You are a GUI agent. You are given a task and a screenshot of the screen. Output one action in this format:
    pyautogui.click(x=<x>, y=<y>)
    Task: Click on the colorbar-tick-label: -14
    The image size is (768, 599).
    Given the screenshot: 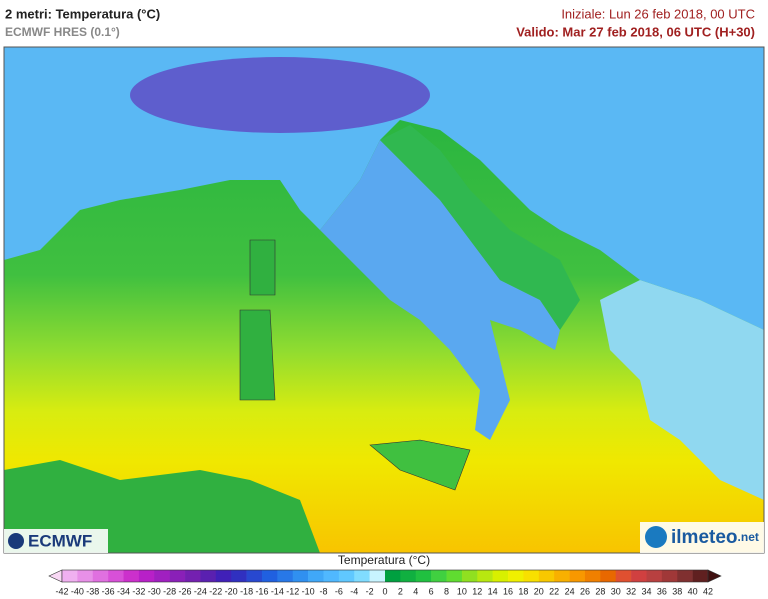 What is the action you would take?
    pyautogui.click(x=277, y=591)
    